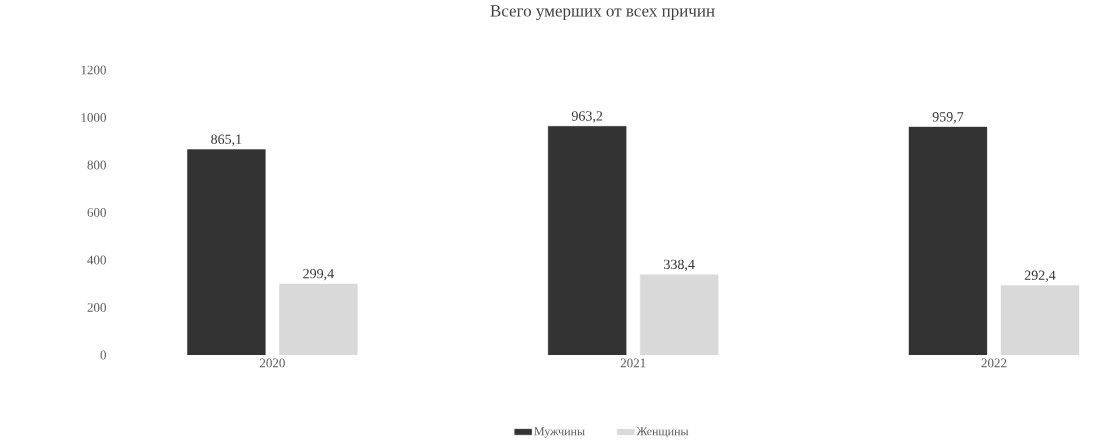  I want to click on x-tick-label: 2022, so click(994, 363).